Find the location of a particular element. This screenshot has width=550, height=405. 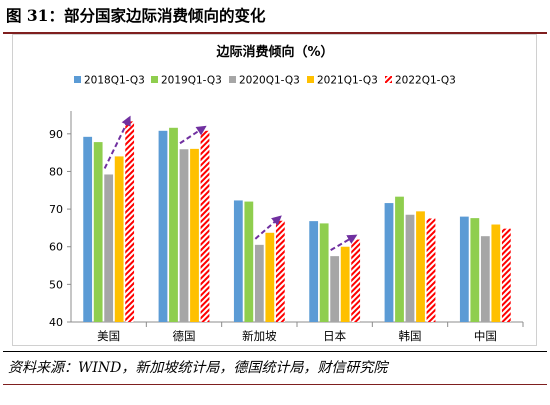

figure-title: 图 31：部分国家边际消费倾向的变化 is located at coordinates (136, 15).